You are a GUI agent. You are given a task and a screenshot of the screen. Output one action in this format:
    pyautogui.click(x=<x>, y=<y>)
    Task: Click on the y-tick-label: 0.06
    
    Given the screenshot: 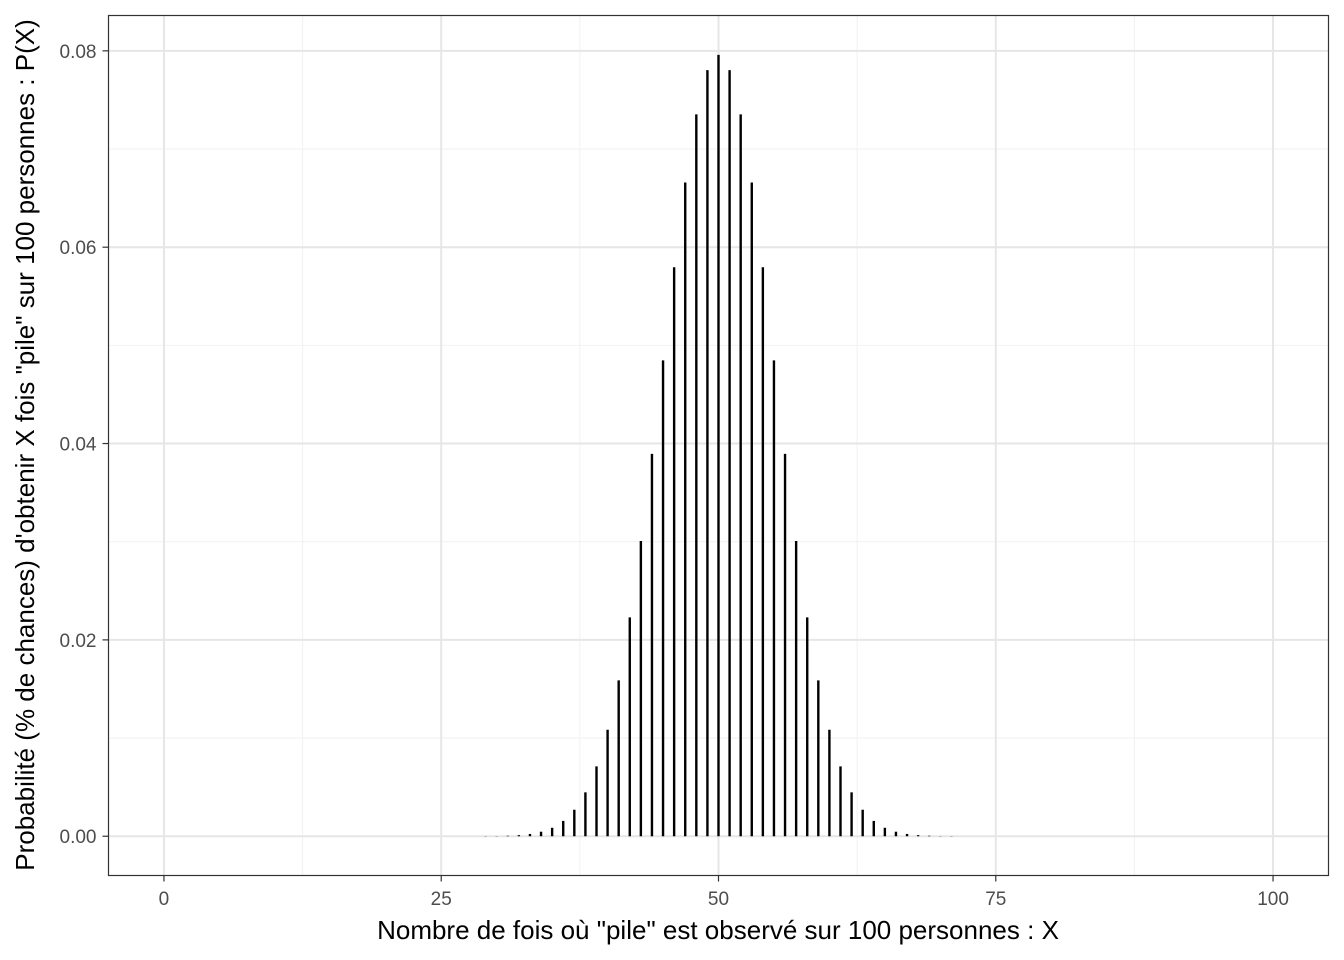 What is the action you would take?
    pyautogui.click(x=78, y=248)
    